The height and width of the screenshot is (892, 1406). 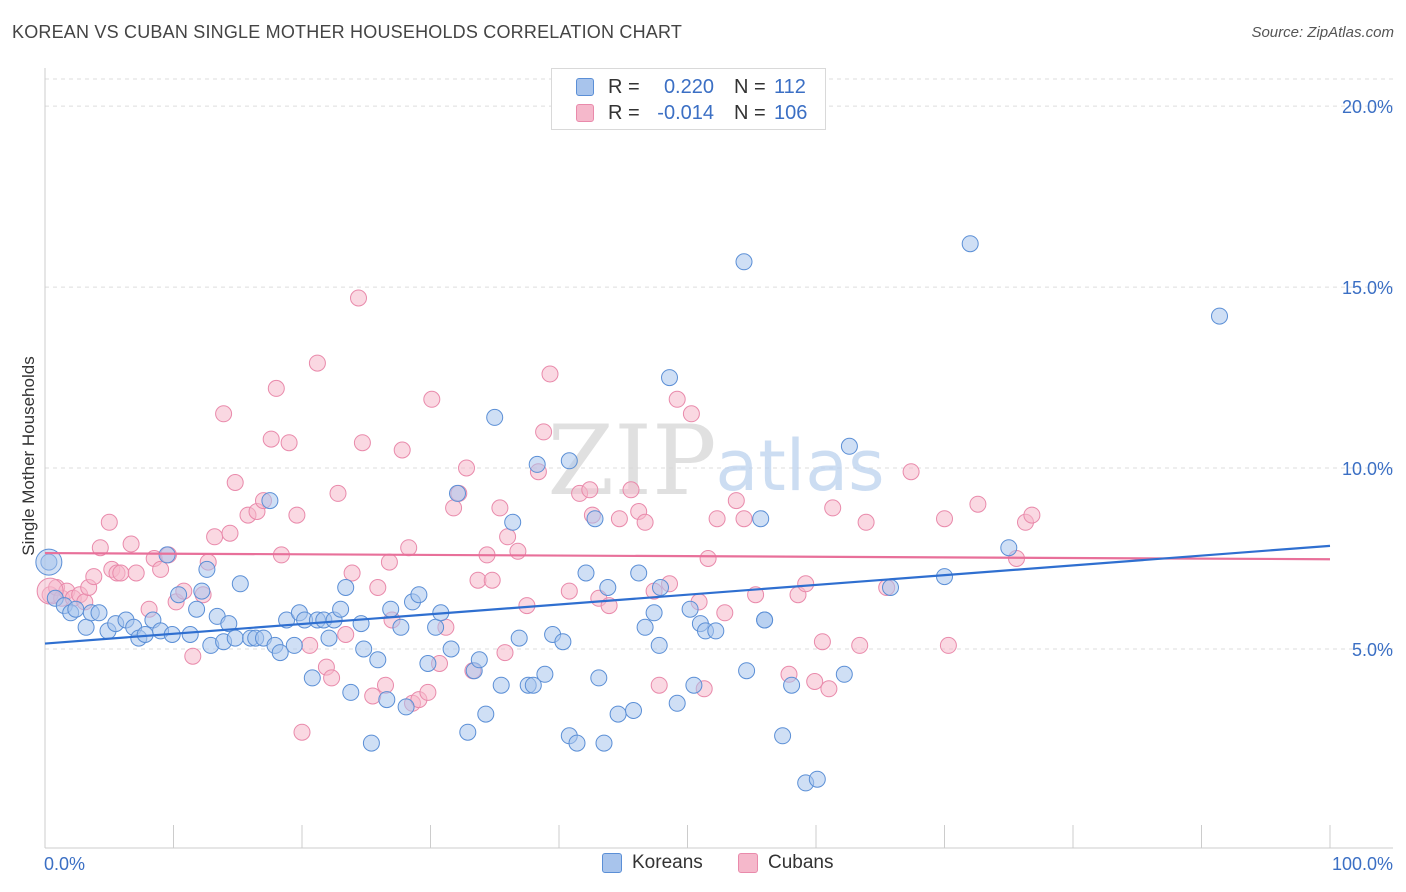 I want to click on y-tick-label: 20.0%, so click(x=1367, y=107).